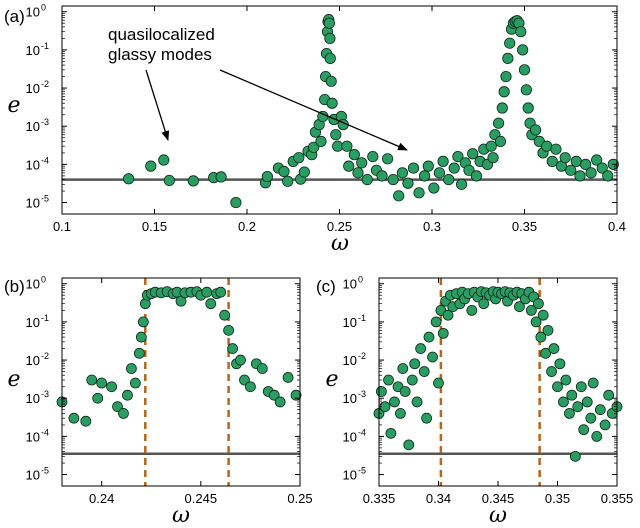 The image size is (640, 528). Describe the element at coordinates (313, 110) in the screenshot. I see `annotation-arrow-right` at that location.